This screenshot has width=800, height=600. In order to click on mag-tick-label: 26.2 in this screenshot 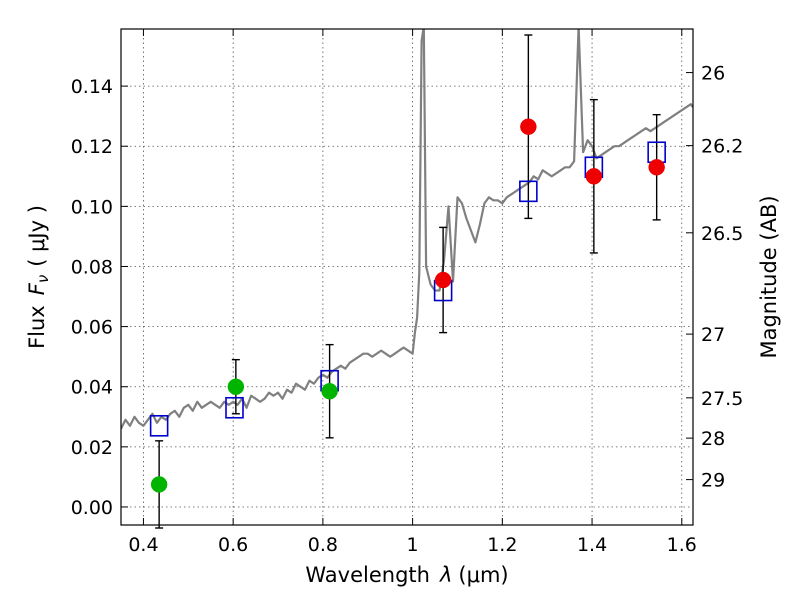, I will do `click(722, 147)`.